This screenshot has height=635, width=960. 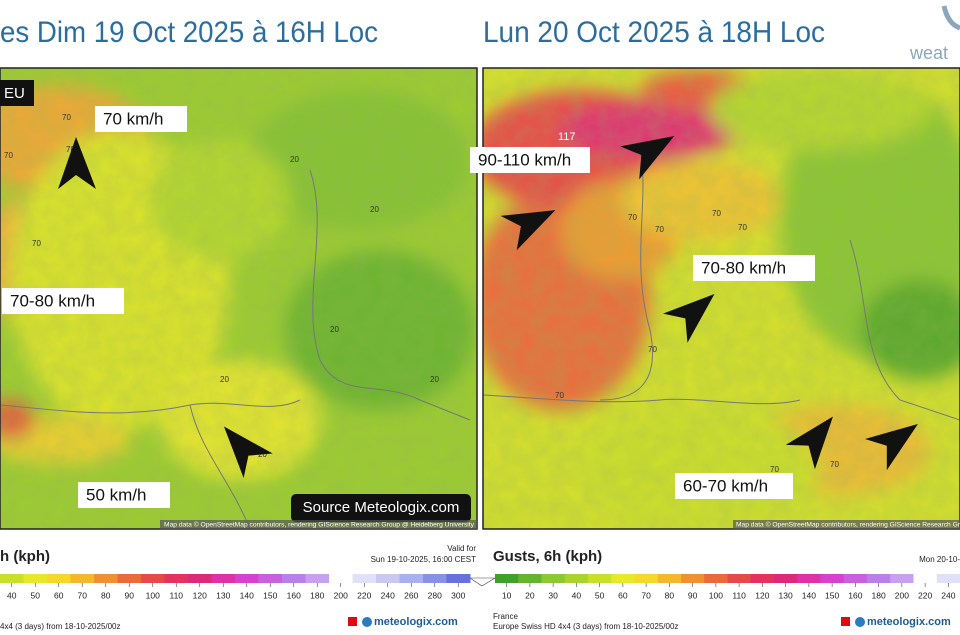 What do you see at coordinates (855, 595) in the screenshot?
I see `scale-tick-label: 160` at bounding box center [855, 595].